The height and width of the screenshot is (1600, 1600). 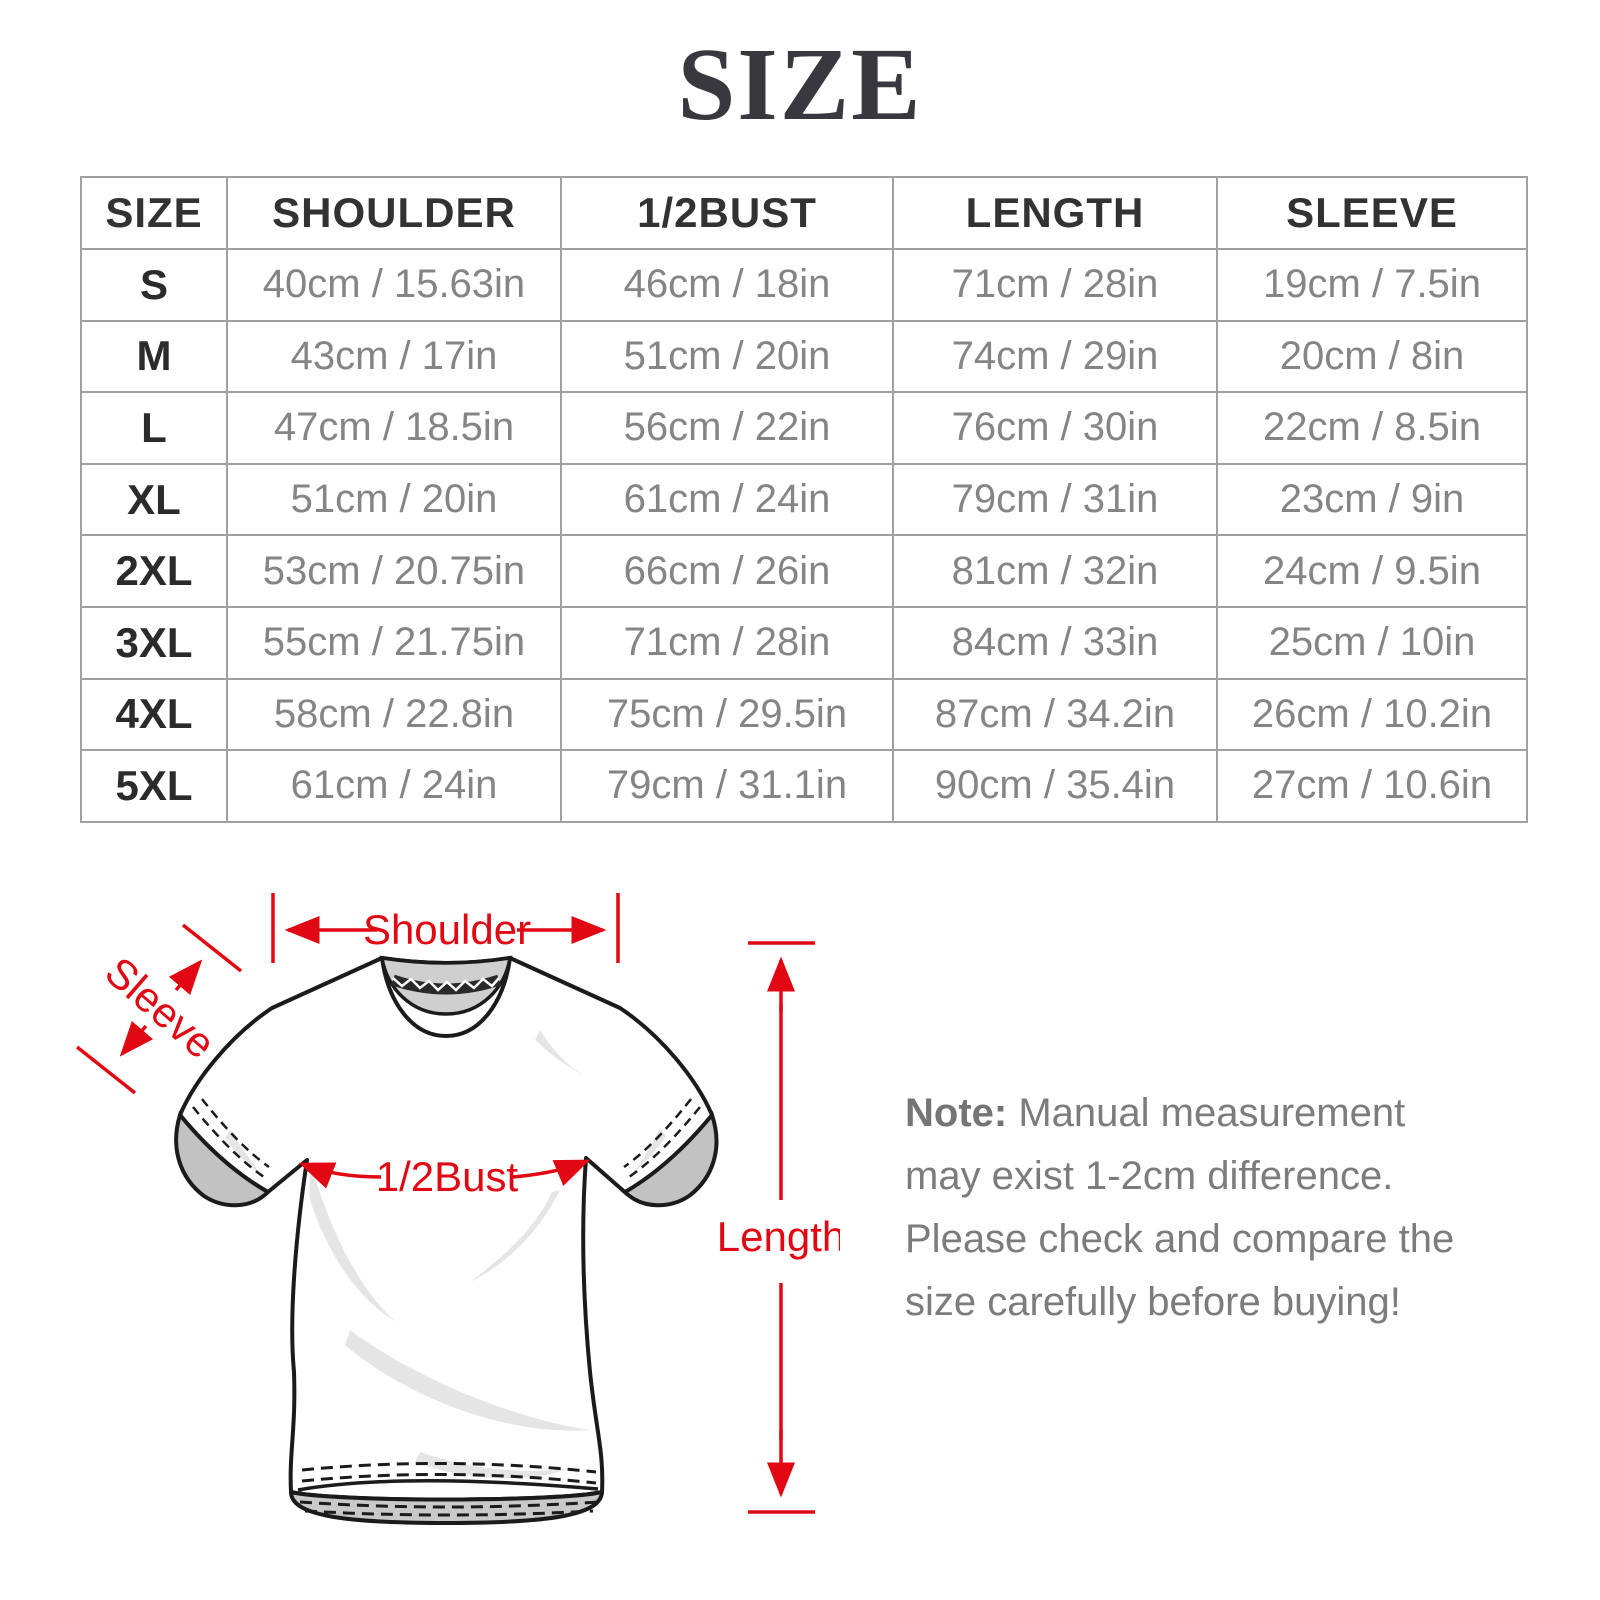 I want to click on length-label: Length, so click(x=778, y=1236).